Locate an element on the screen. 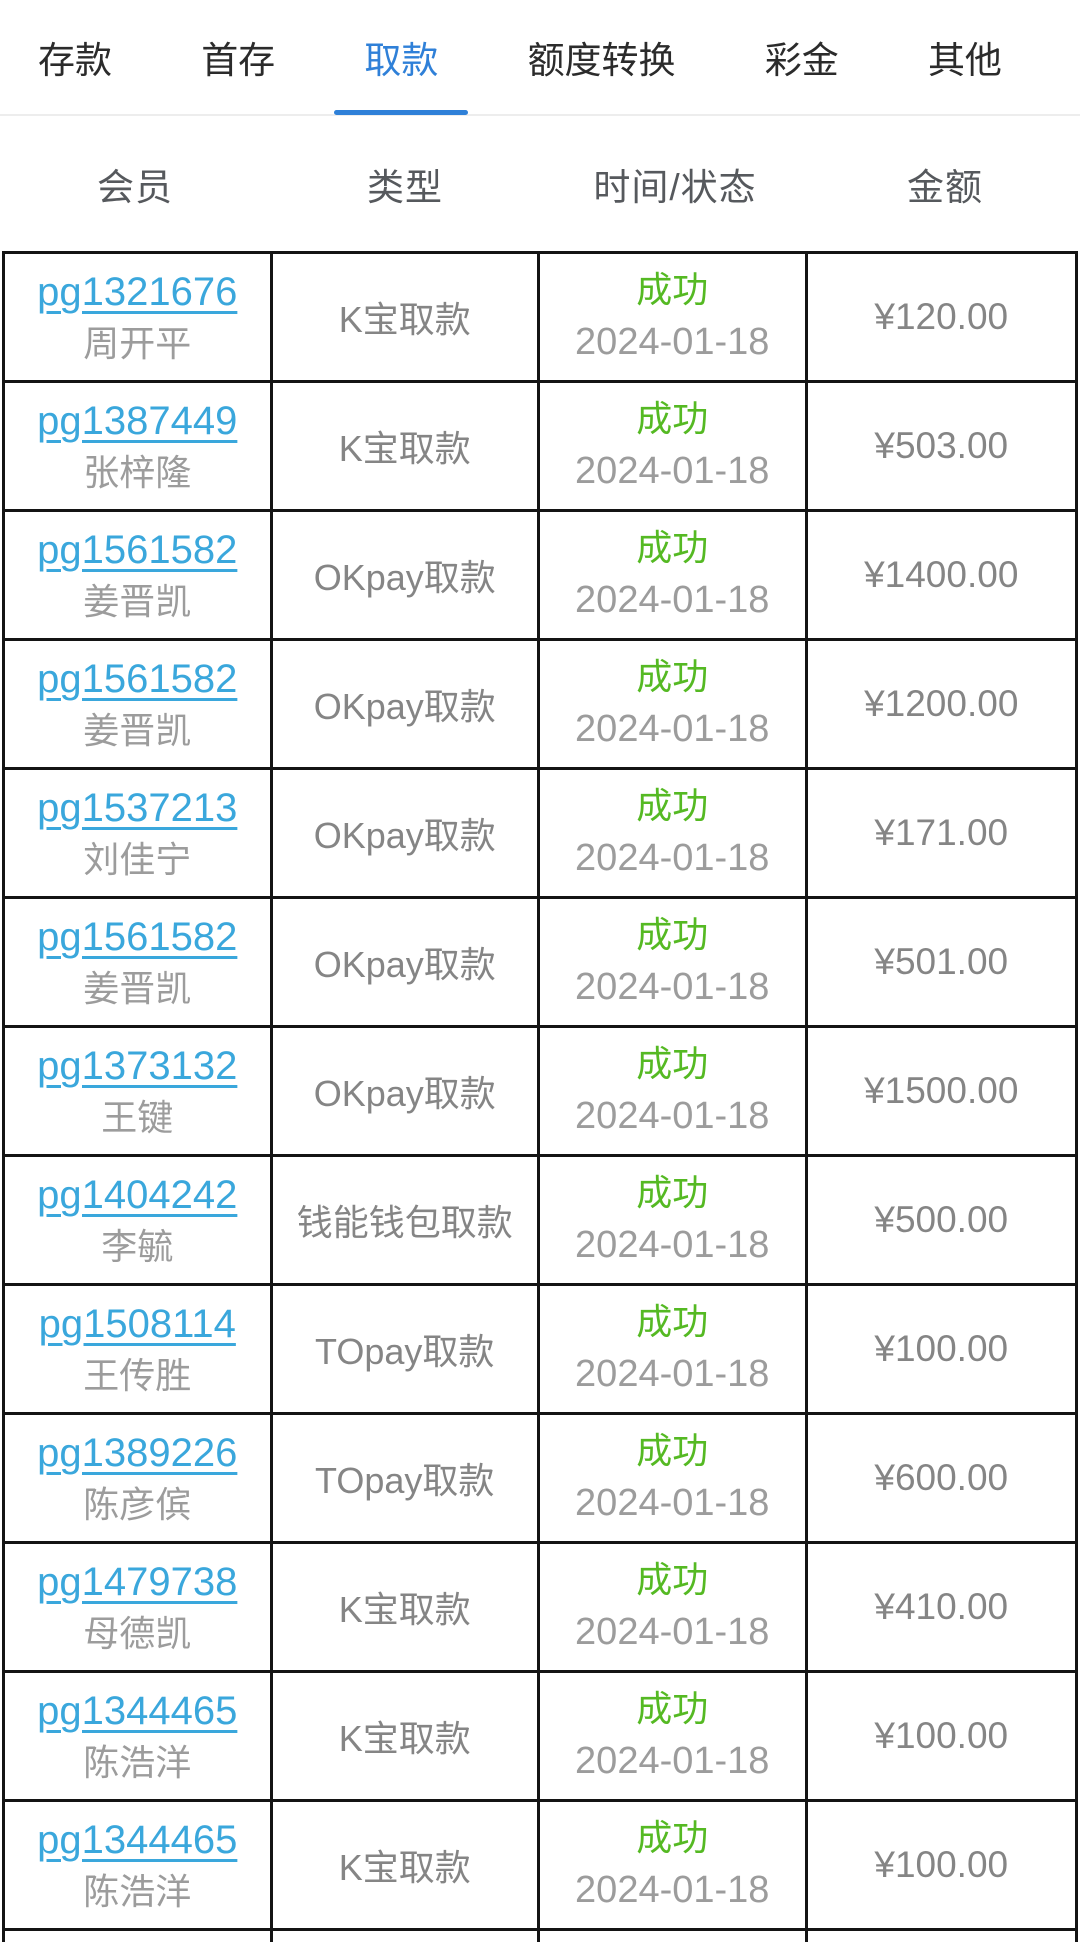 The width and height of the screenshot is (1080, 1942). table-row is located at coordinates (540, 1936).